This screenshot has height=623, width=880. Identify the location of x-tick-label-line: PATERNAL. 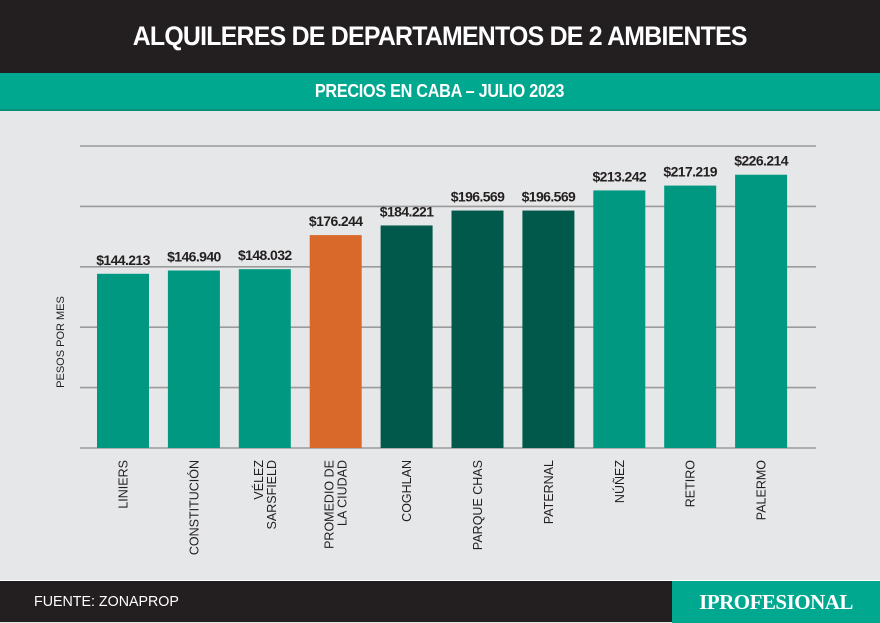
(549, 492).